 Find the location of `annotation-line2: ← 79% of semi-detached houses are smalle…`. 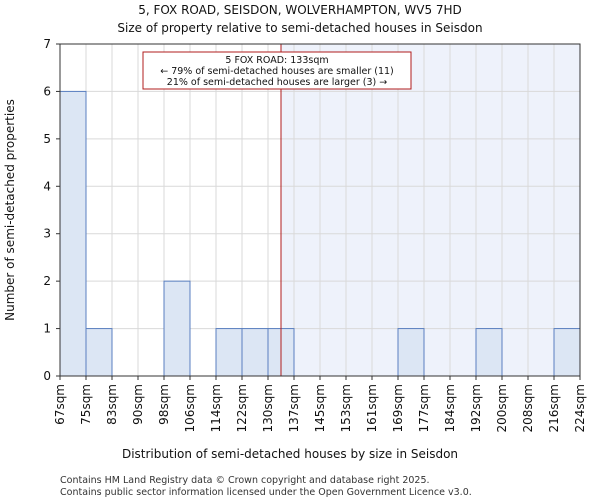

annotation-line2: ← 79% of semi-detached houses are smalle… is located at coordinates (277, 71).